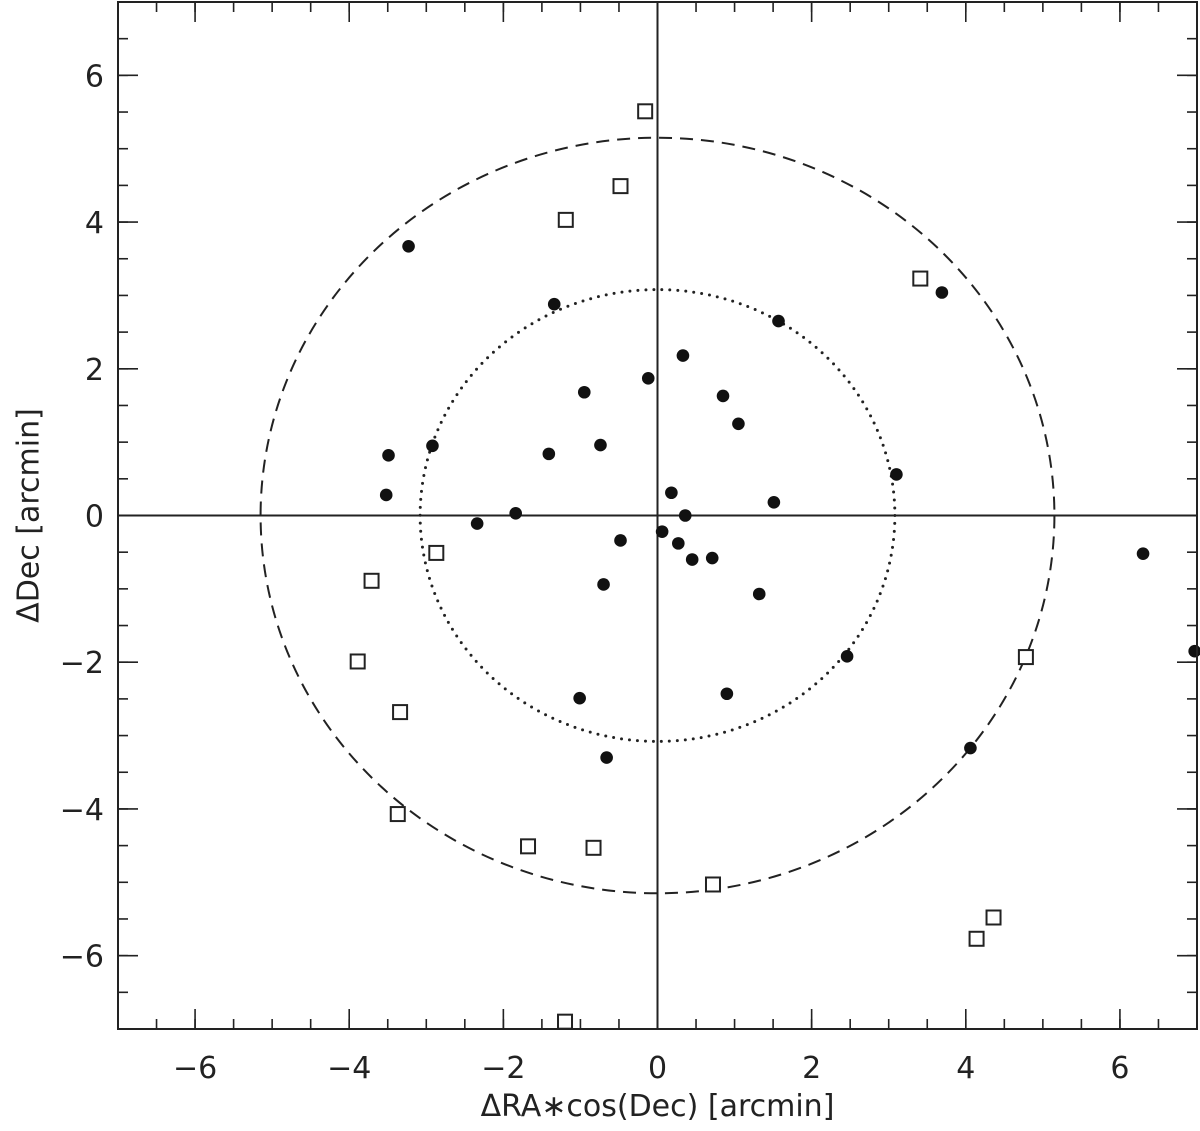 This screenshot has height=1131, width=1200. Describe the element at coordinates (82, 957) in the screenshot. I see `y-tick-label: −6` at that location.